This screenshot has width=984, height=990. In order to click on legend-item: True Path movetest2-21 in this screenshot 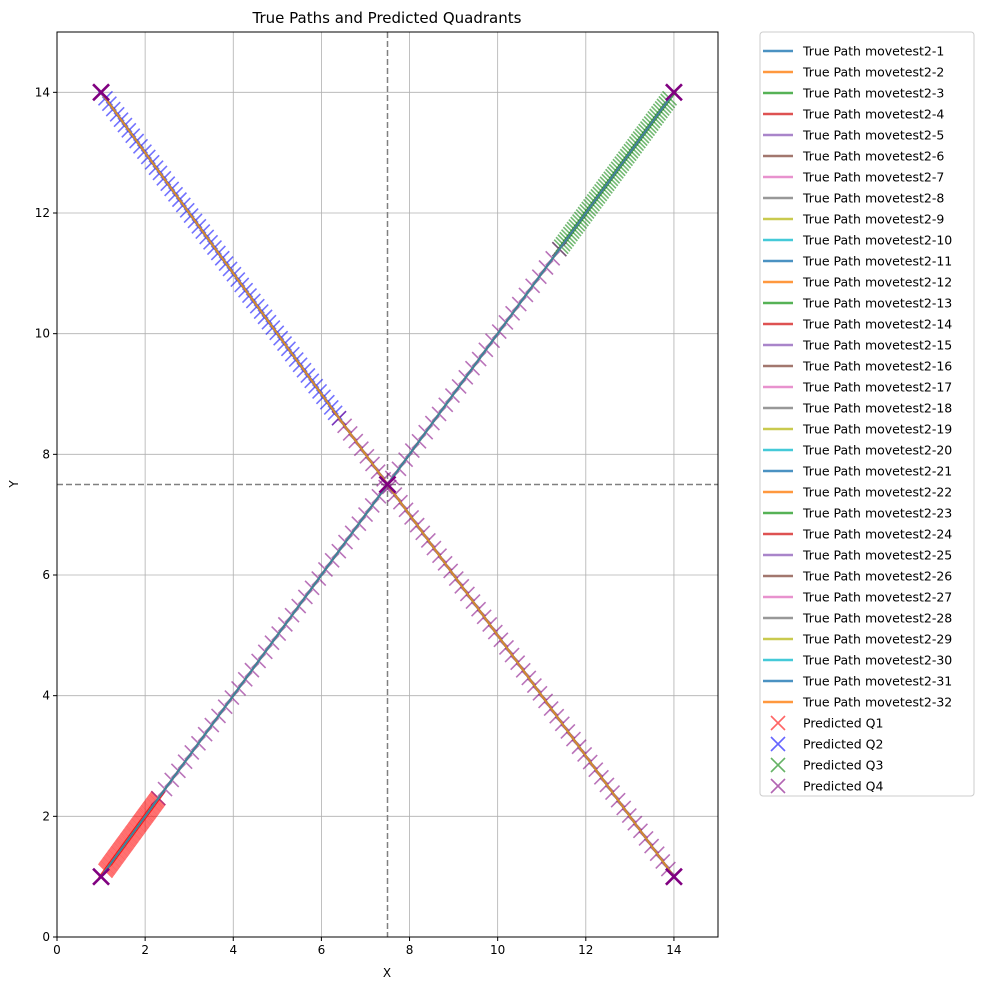, I will do `click(857, 471)`.